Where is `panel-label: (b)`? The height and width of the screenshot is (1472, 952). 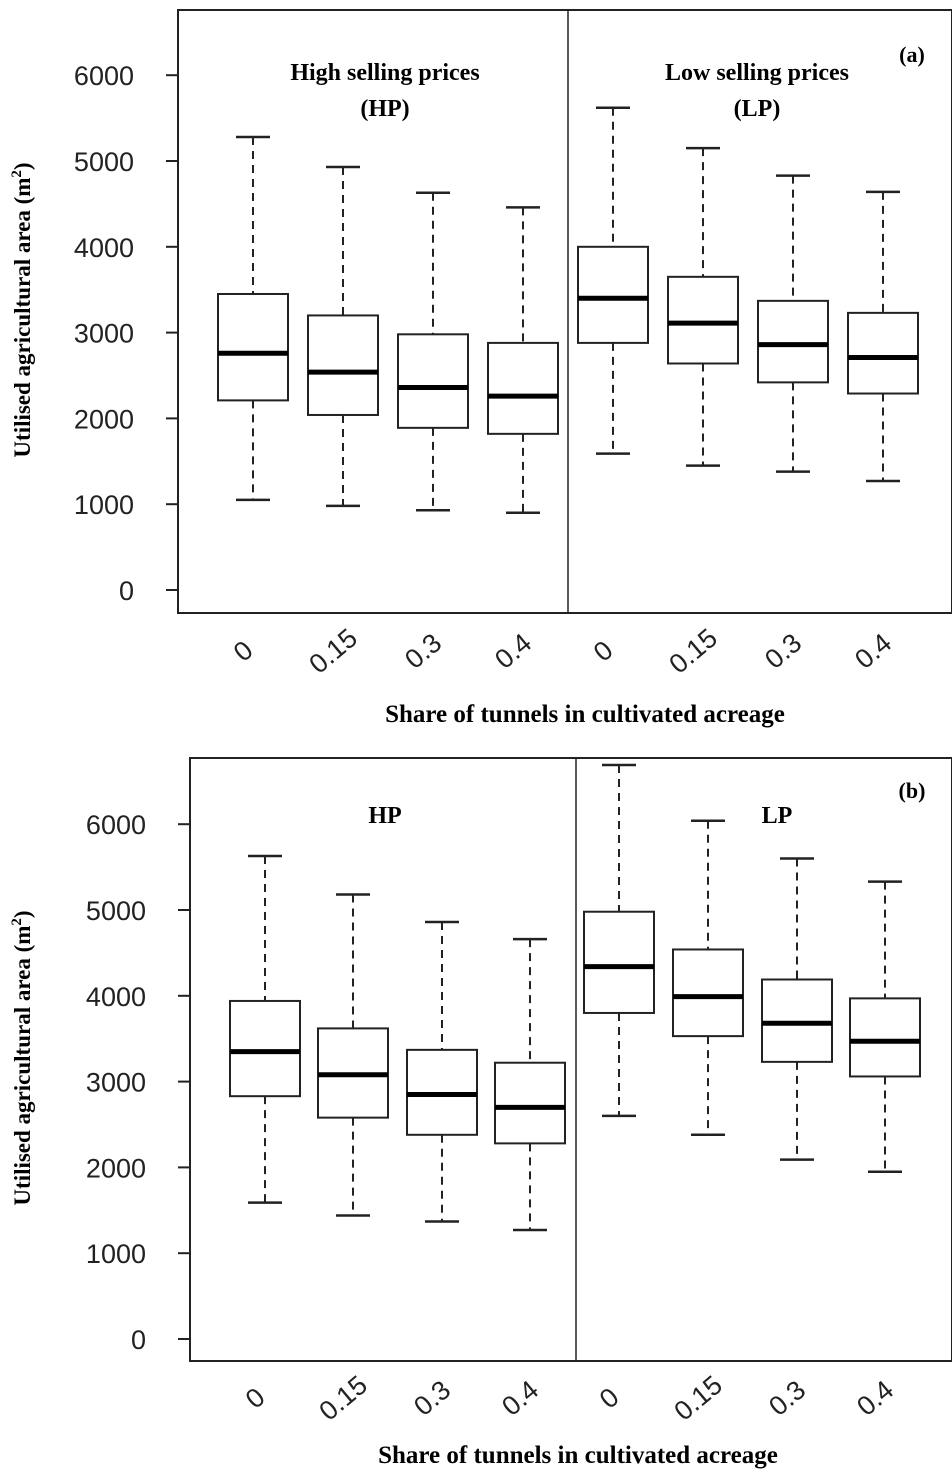
panel-label: (b) is located at coordinates (912, 790).